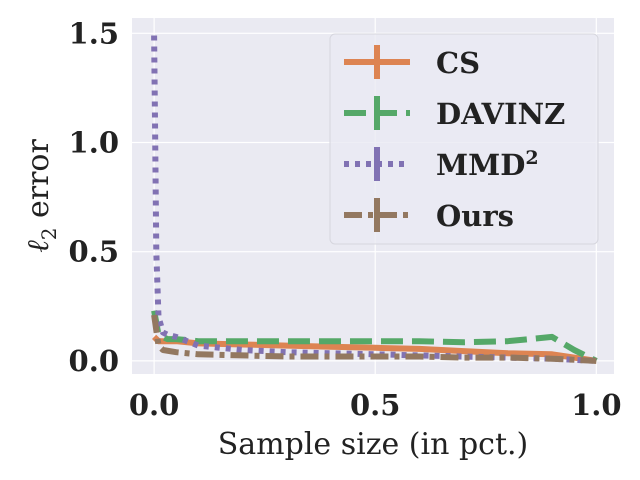  I want to click on legend-label: DAVINZ, so click(500, 114).